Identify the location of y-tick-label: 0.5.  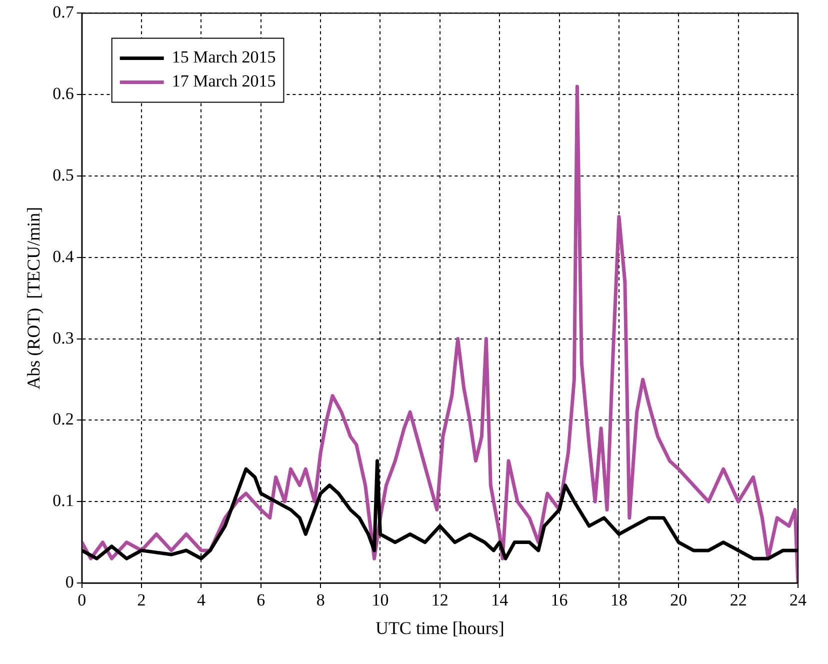
(63, 174).